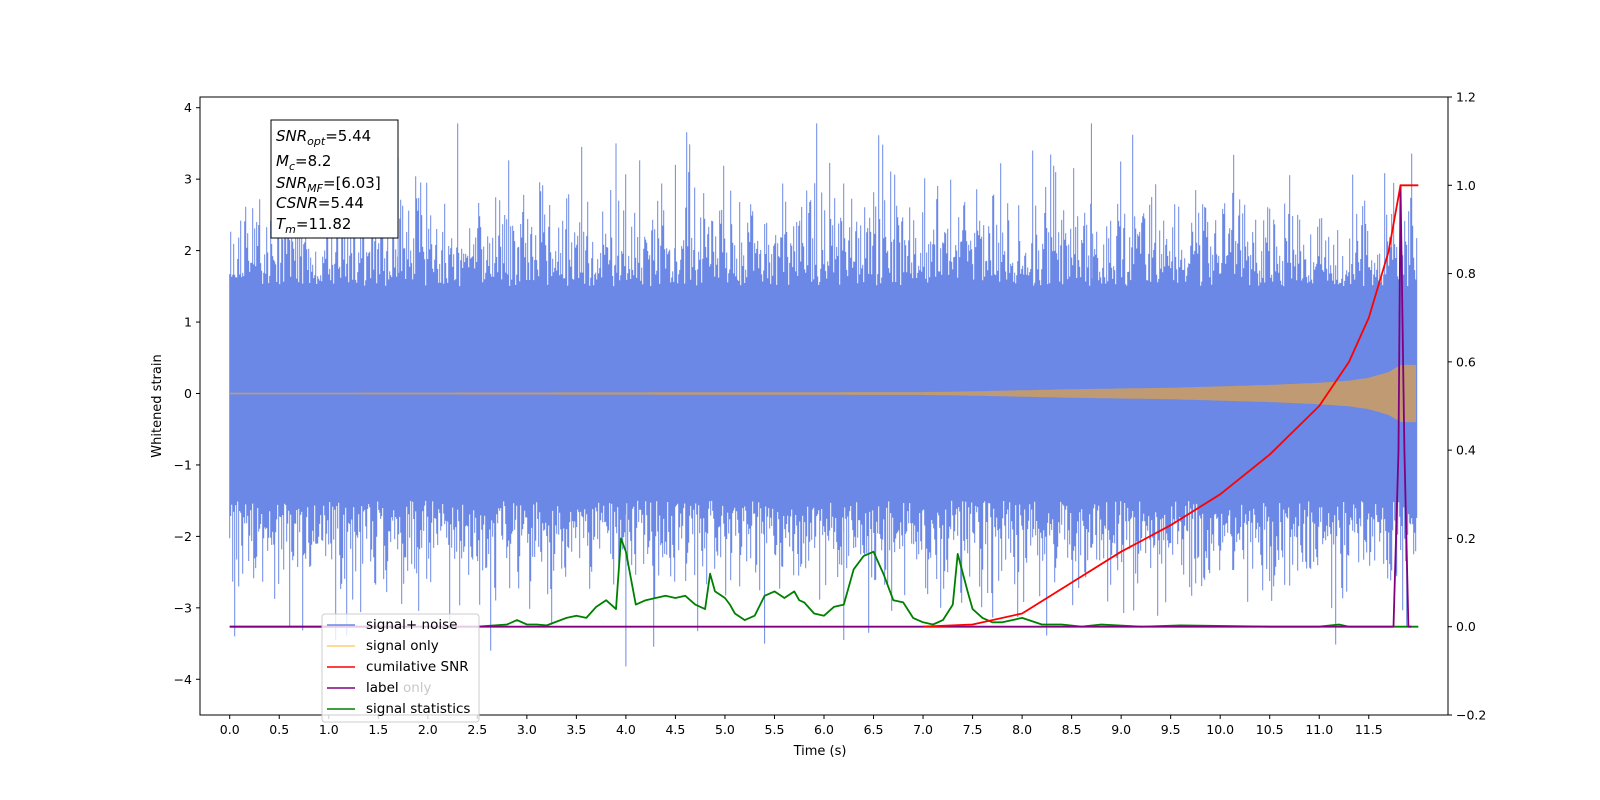 The image size is (1600, 800). What do you see at coordinates (188, 322) in the screenshot?
I see `y-tick-label: 1` at bounding box center [188, 322].